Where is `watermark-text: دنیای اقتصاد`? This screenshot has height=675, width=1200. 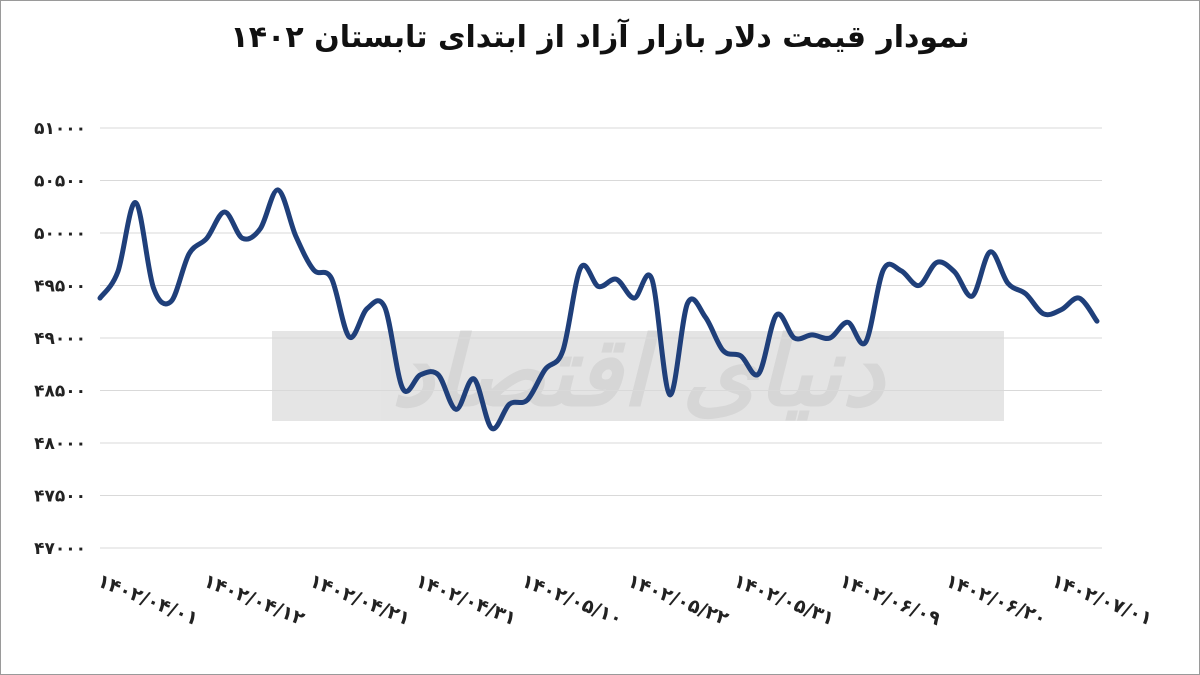 watermark-text: دنیای اقتصاد is located at coordinates (638, 371).